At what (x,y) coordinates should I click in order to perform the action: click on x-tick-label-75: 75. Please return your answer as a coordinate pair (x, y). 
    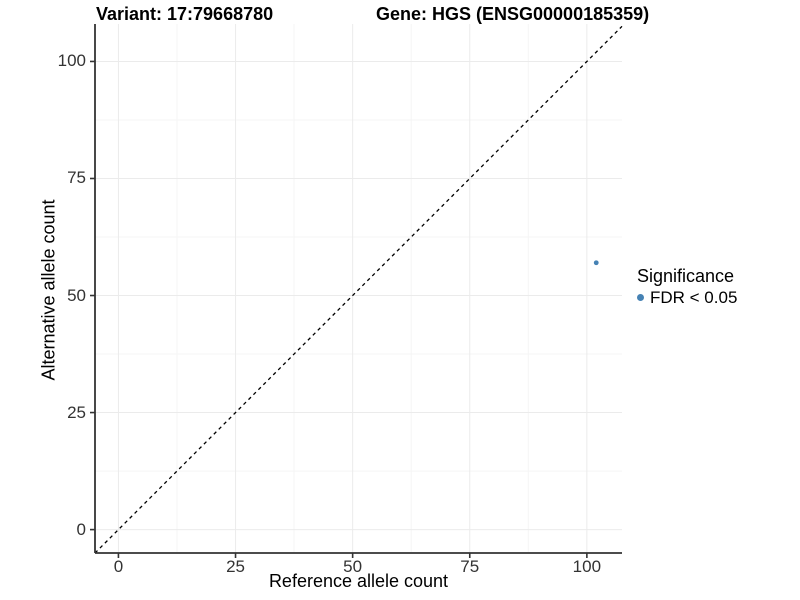
    Looking at the image, I should click on (470, 566).